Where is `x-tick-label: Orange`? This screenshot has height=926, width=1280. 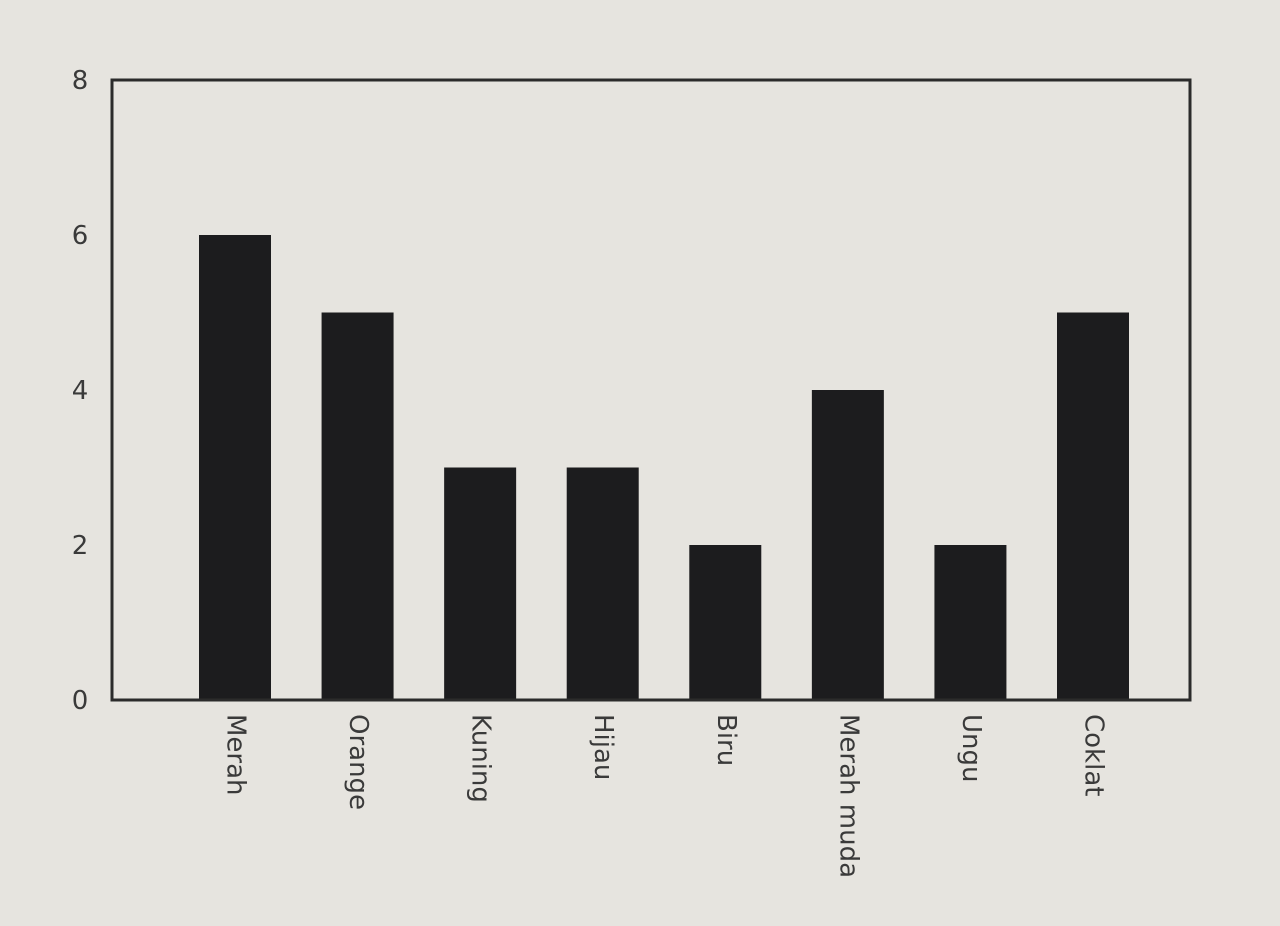
x-tick-label: Orange is located at coordinates (358, 762).